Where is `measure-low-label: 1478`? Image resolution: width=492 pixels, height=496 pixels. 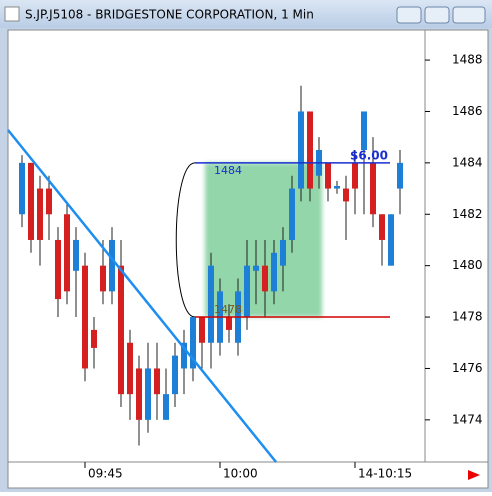 measure-low-label: 1478 is located at coordinates (228, 309).